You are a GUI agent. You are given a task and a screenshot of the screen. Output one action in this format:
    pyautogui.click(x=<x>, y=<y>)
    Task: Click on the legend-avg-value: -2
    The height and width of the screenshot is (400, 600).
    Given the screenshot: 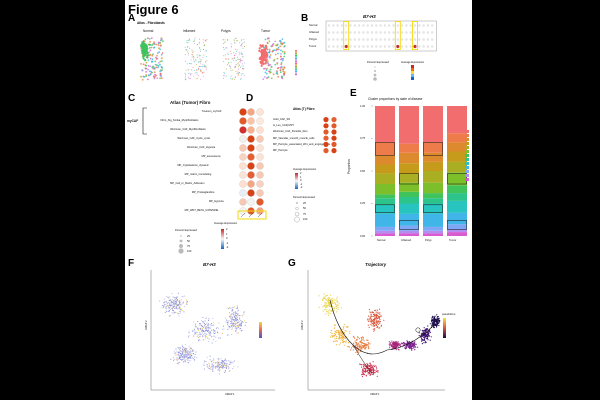 What is the action you would take?
    pyautogui.click(x=227, y=248)
    